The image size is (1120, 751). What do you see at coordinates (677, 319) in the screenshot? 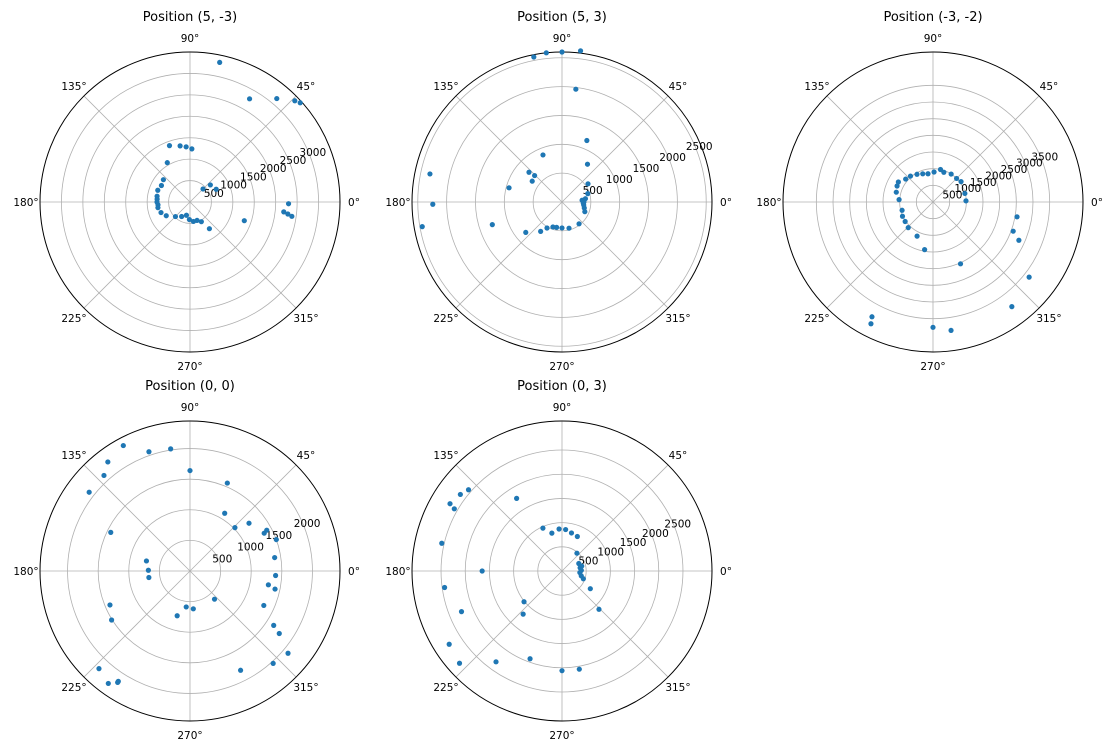
I see `angle-tick-label: 315°` at bounding box center [677, 319].